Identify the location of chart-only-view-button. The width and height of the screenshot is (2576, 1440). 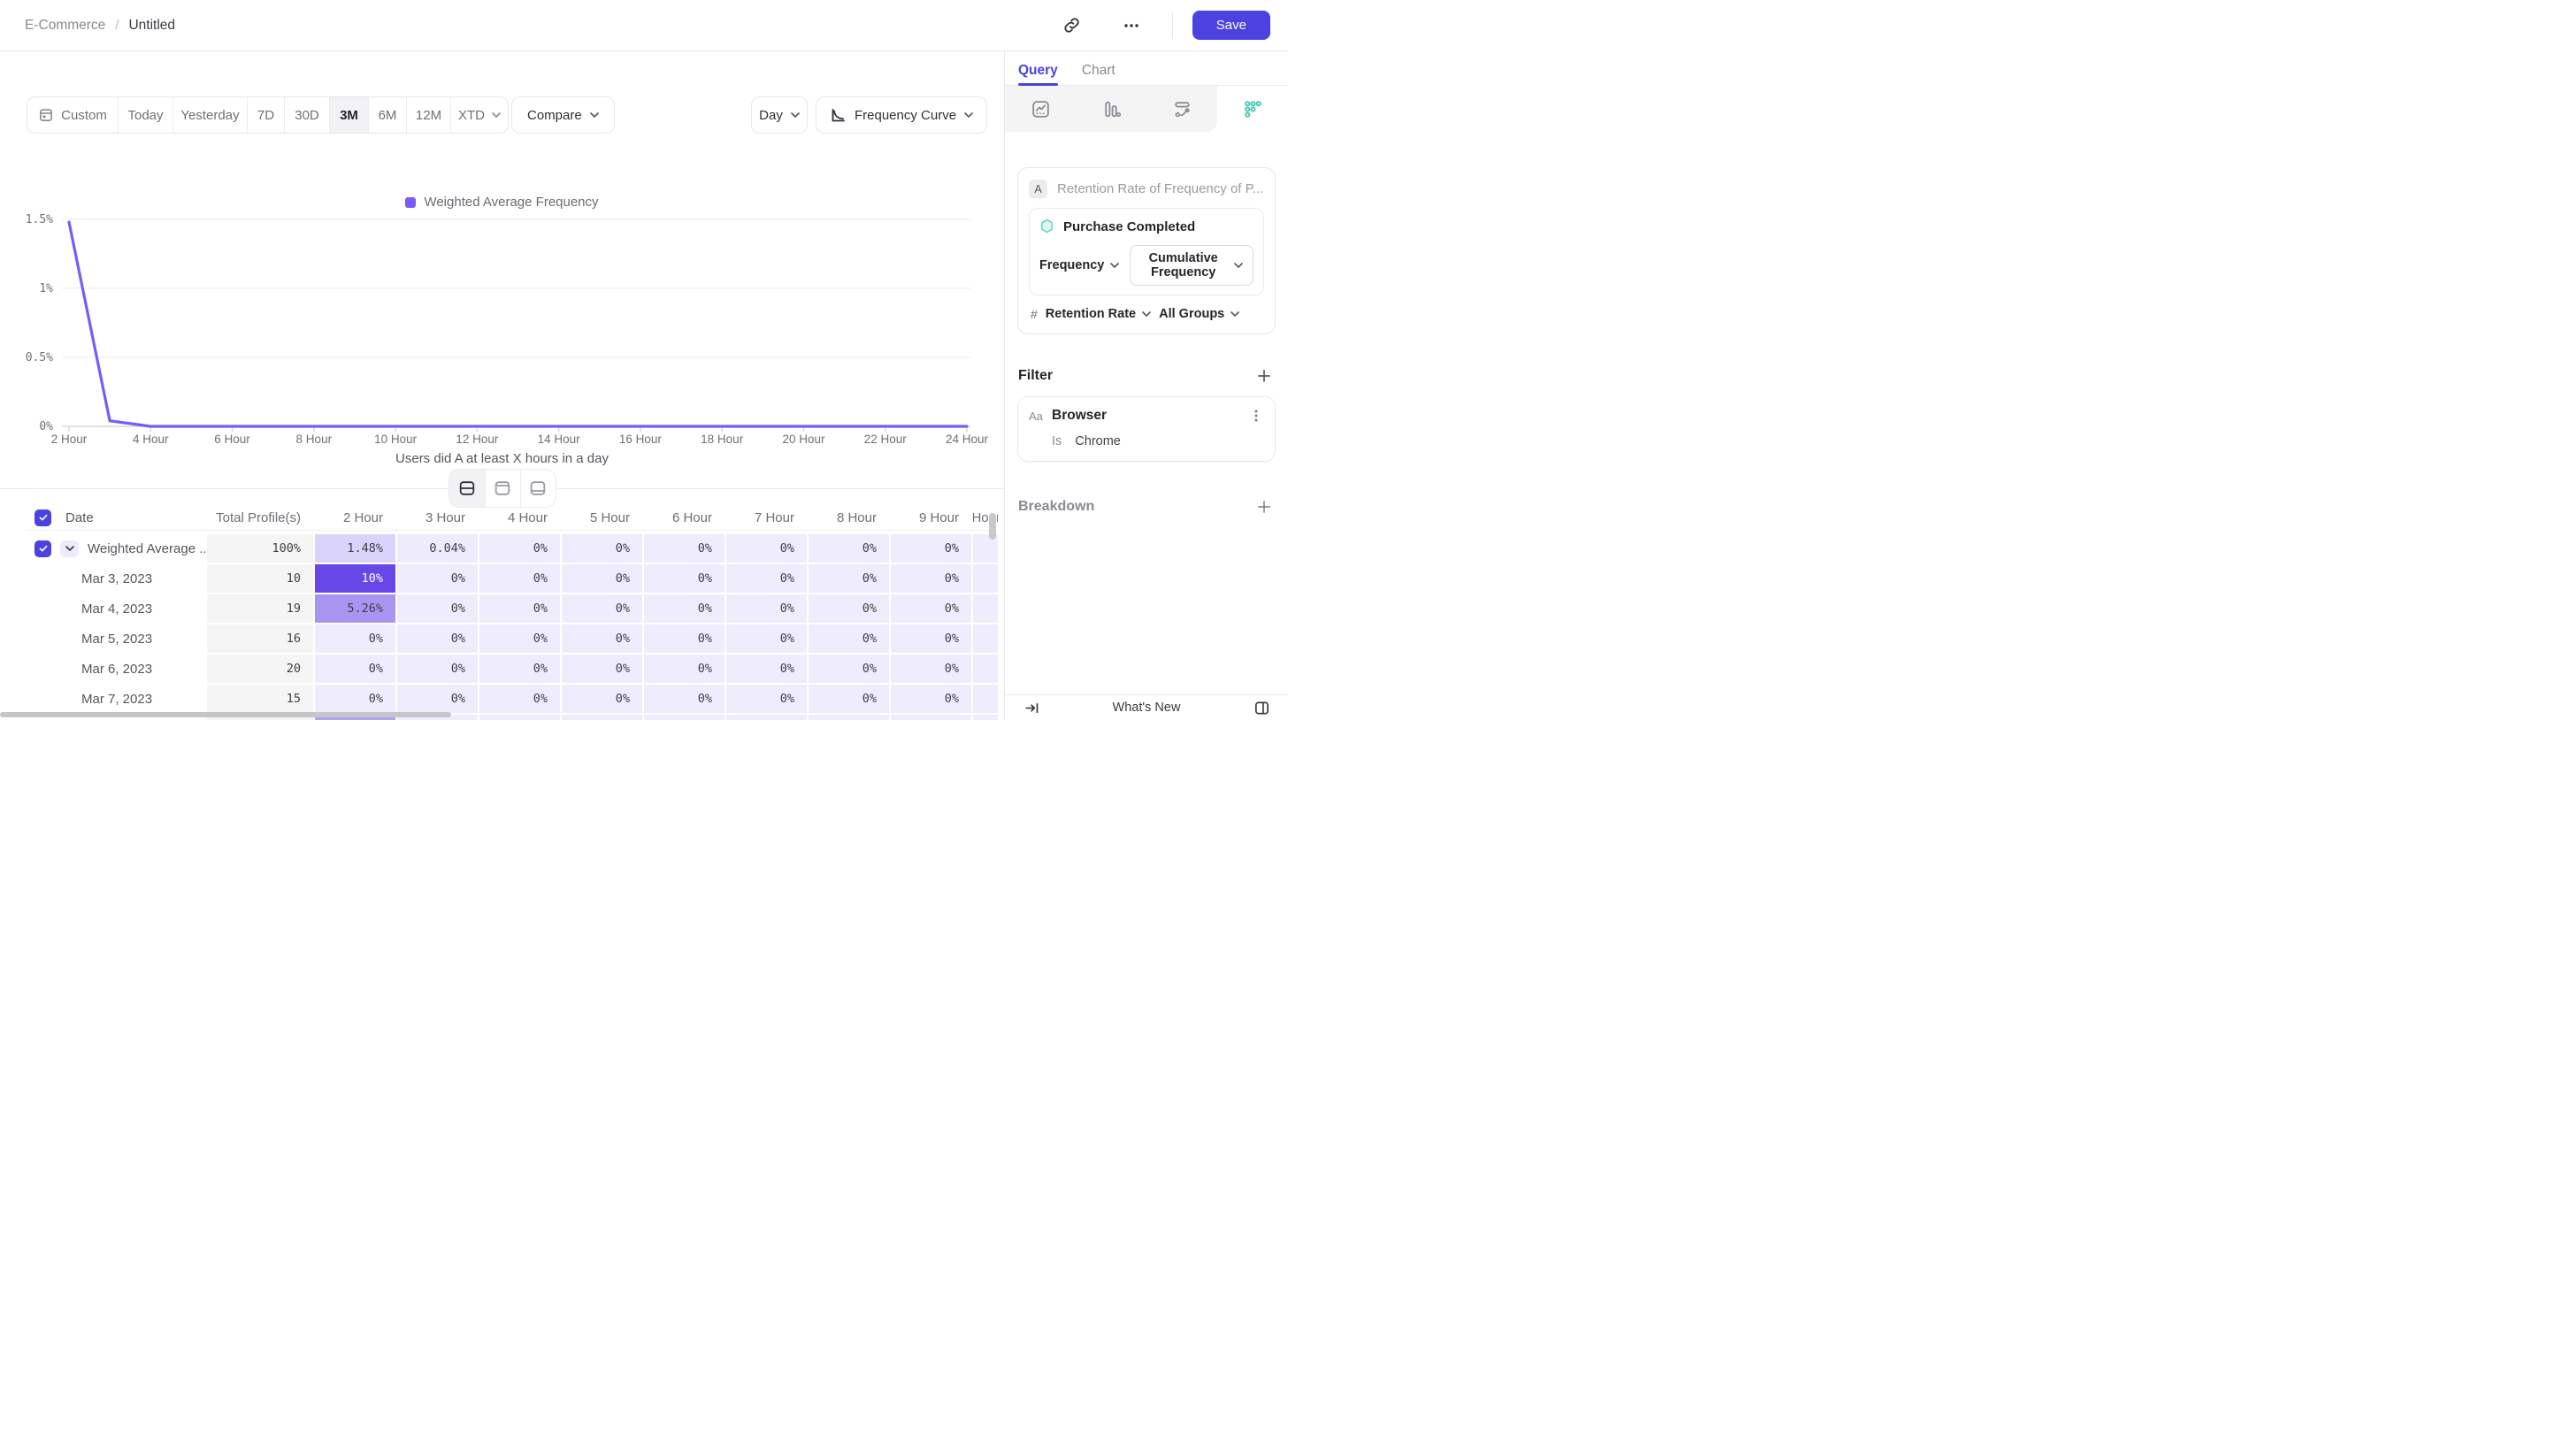
(502, 488).